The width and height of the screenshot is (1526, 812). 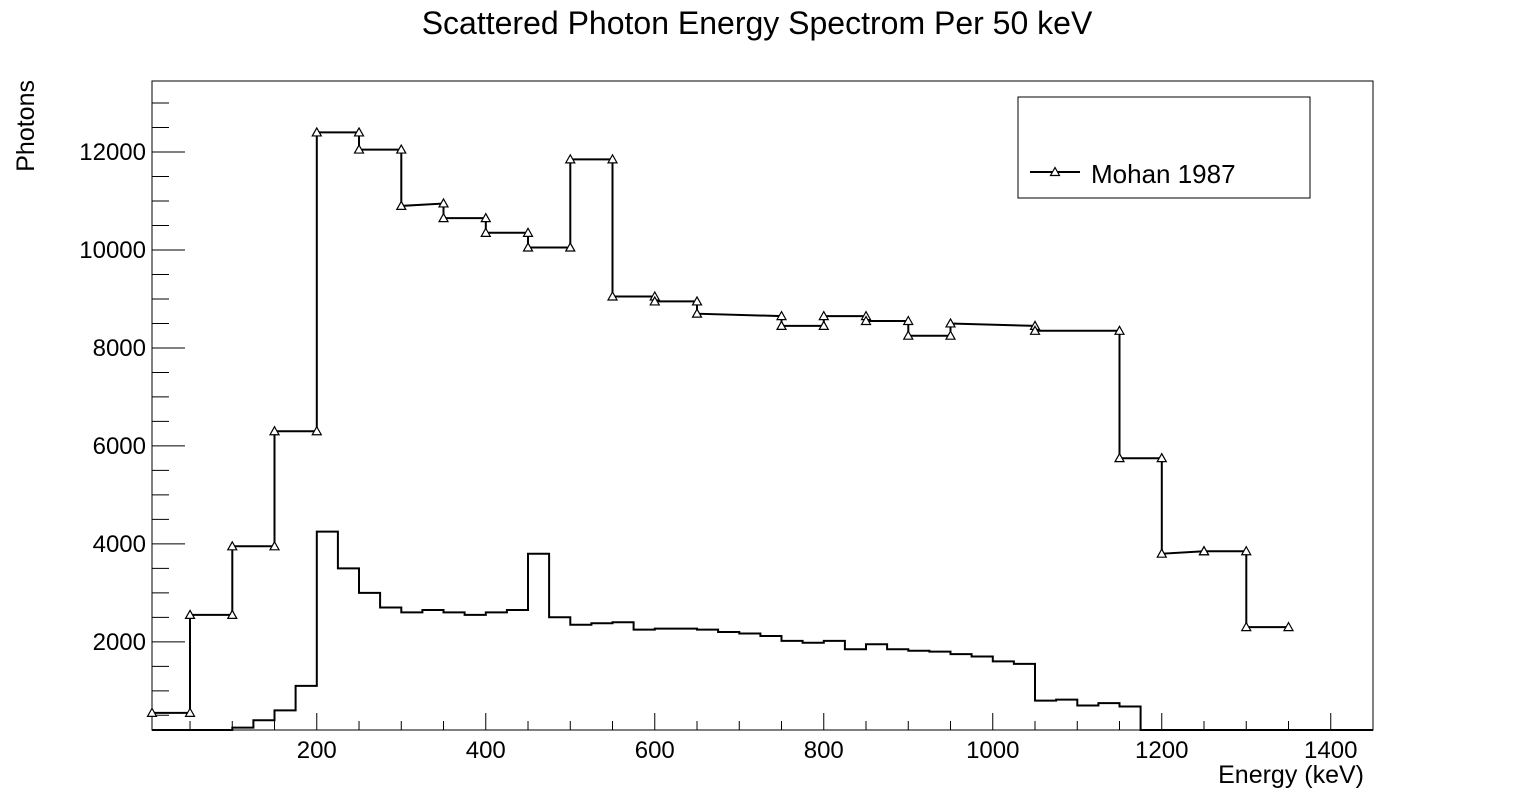 I want to click on legend: Mohan 1987, so click(x=1164, y=147).